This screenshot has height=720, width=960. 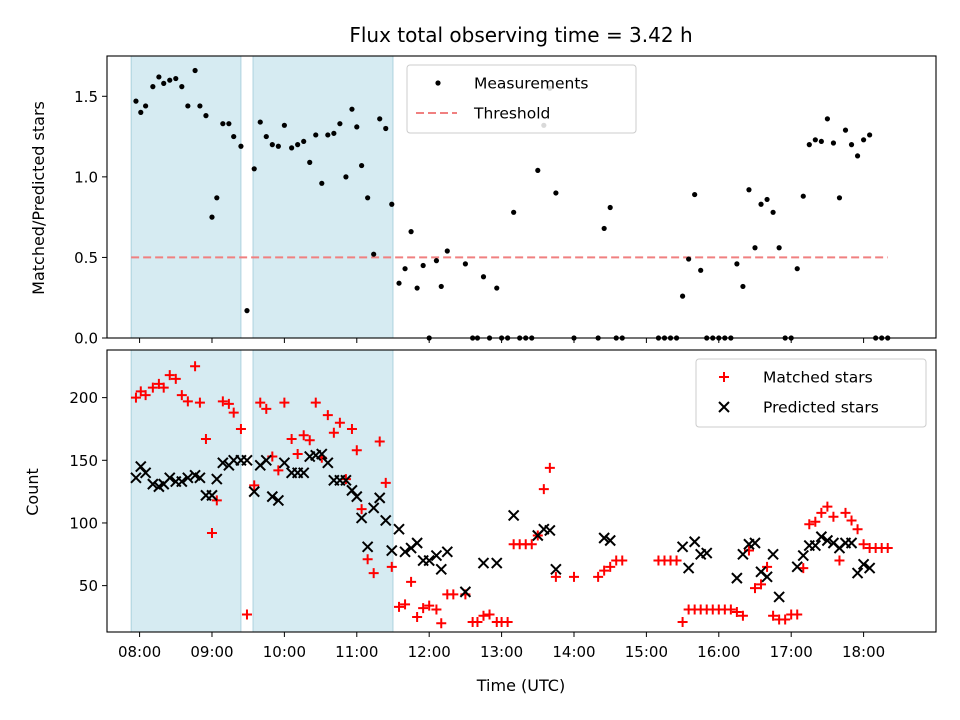 What do you see at coordinates (86, 339) in the screenshot?
I see `y-tick-label: 0.0` at bounding box center [86, 339].